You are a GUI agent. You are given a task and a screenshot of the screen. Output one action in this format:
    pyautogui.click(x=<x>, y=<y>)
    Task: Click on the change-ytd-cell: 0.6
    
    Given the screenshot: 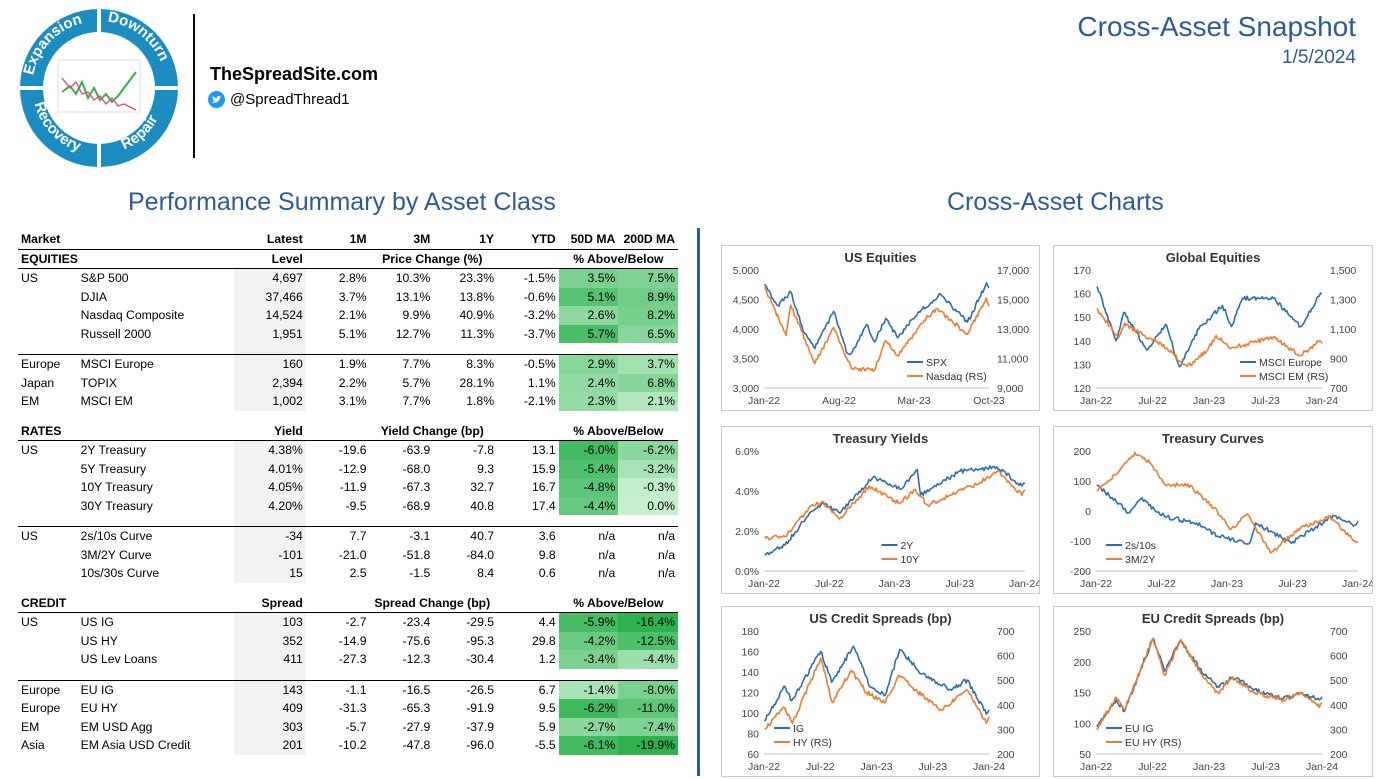 What is the action you would take?
    pyautogui.click(x=547, y=573)
    